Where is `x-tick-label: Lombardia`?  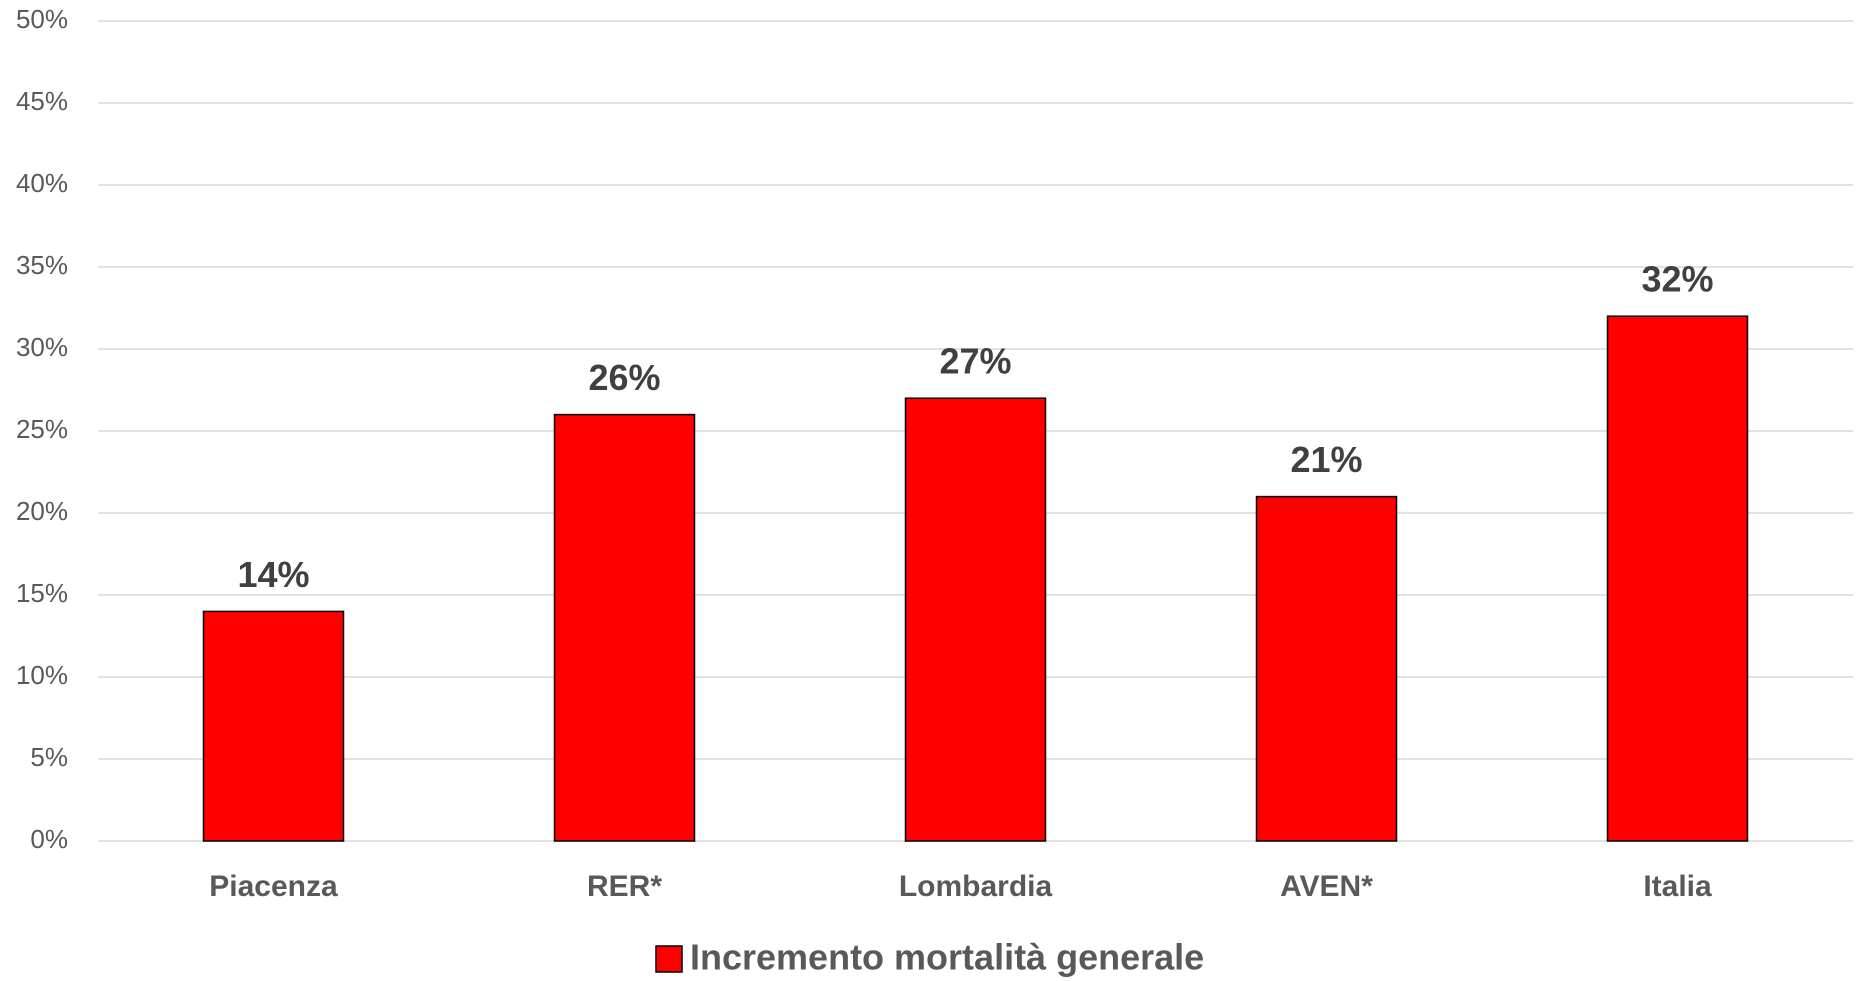 x-tick-label: Lombardia is located at coordinates (976, 886).